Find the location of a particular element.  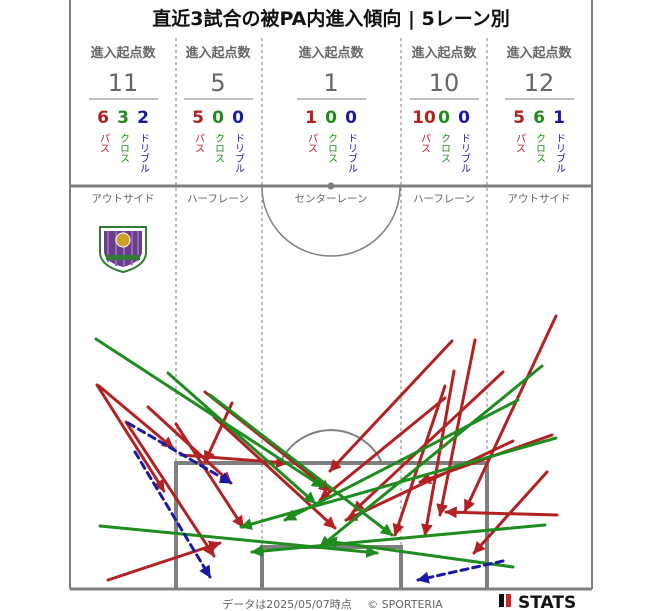

team-crest-icon is located at coordinates (123, 250).